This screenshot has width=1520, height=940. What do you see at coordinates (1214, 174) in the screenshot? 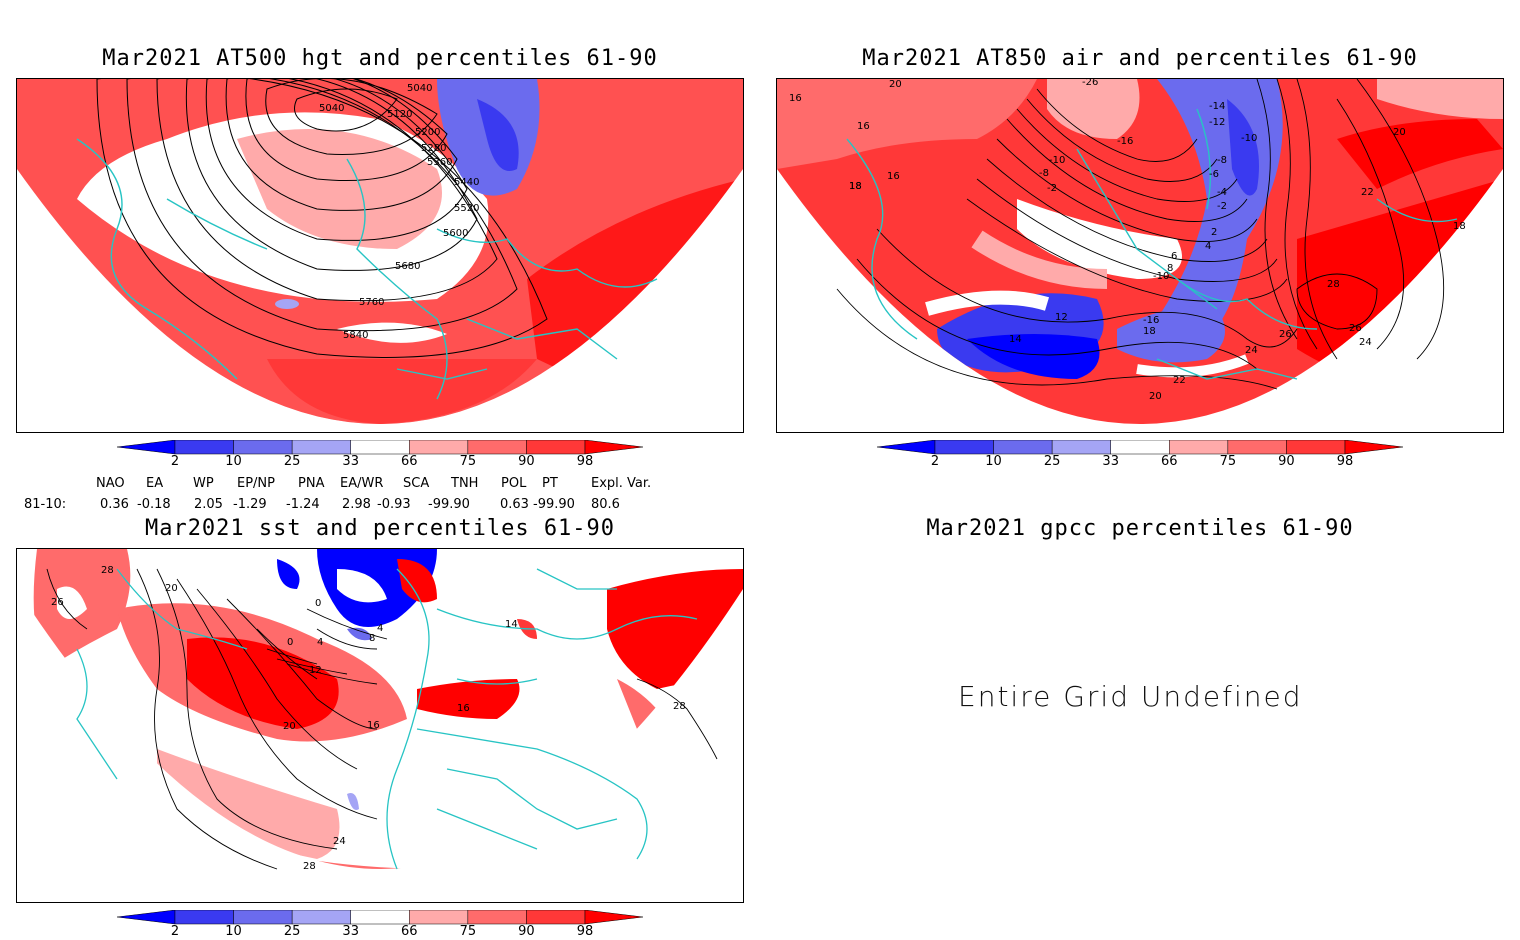
I see `contour-label: -6` at bounding box center [1214, 174].